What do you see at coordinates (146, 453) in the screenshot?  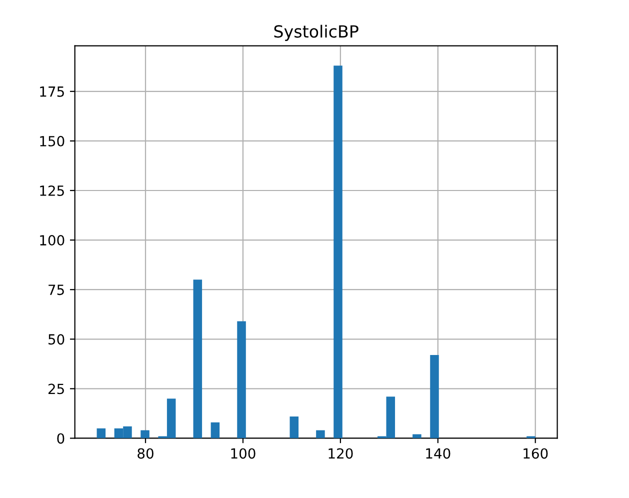 I see `x-tick-label: 80` at bounding box center [146, 453].